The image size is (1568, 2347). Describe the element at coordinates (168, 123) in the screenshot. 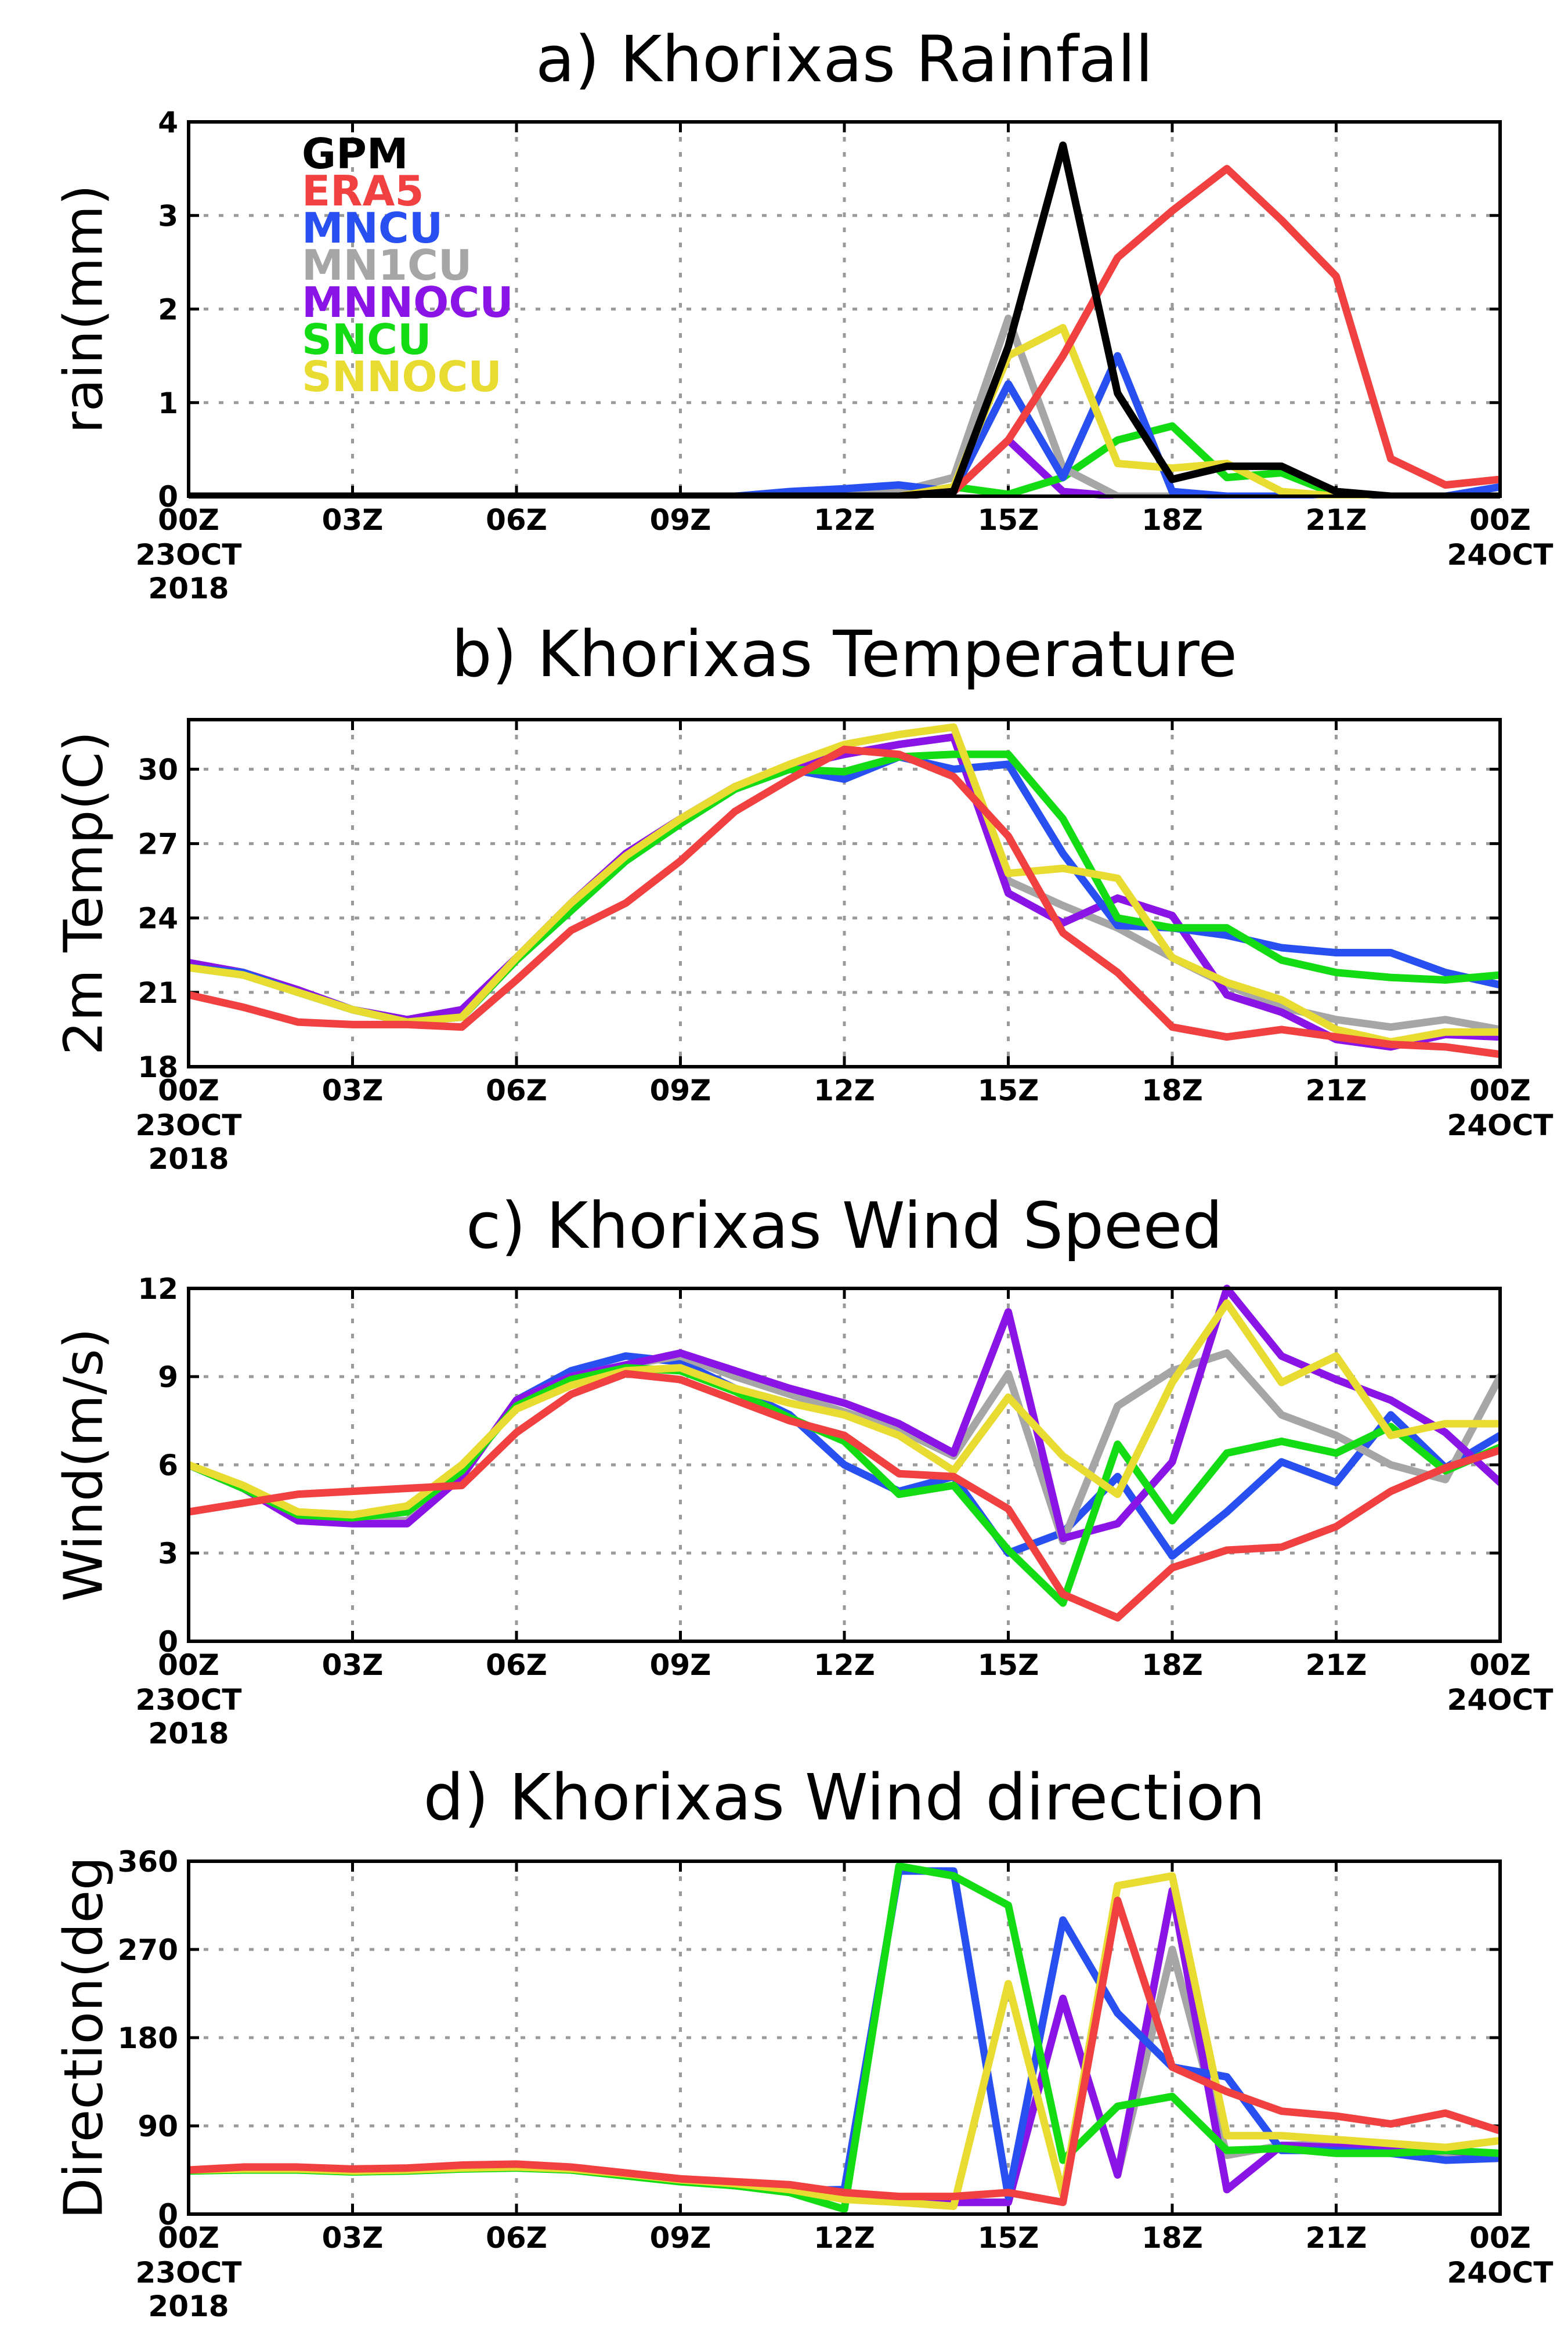

I see `y-tick-label: 4` at that location.